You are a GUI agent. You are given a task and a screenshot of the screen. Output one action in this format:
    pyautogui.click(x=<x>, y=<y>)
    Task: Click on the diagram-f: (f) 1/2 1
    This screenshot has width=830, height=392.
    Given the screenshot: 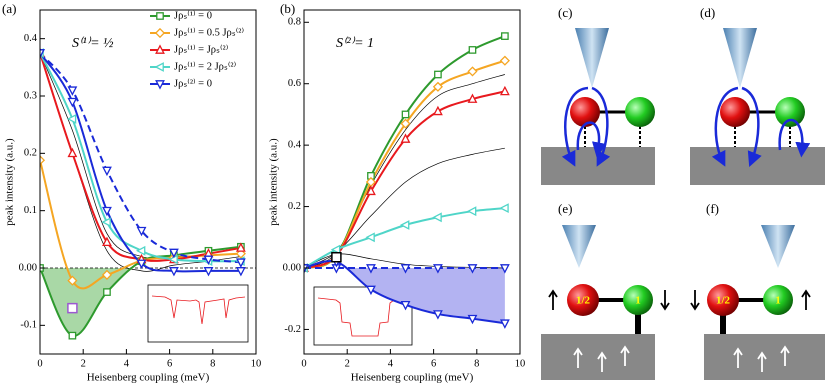 What is the action you would take?
    pyautogui.click(x=757, y=290)
    